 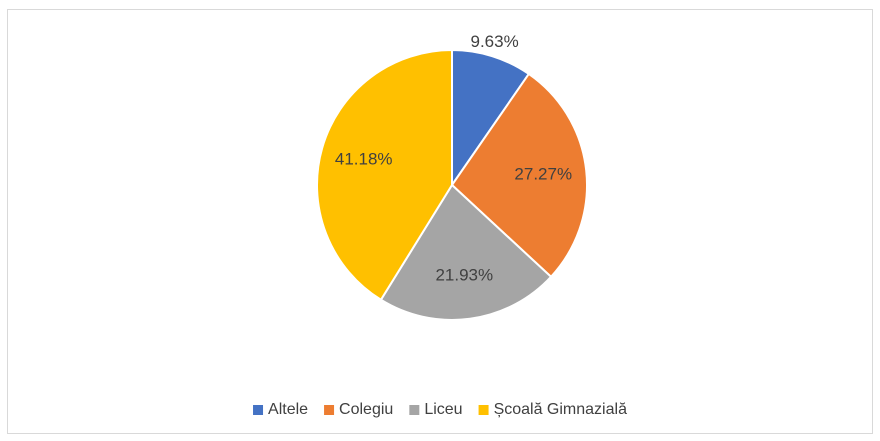 What do you see at coordinates (561, 409) in the screenshot?
I see `legend-label: Școală Gimnazială` at bounding box center [561, 409].